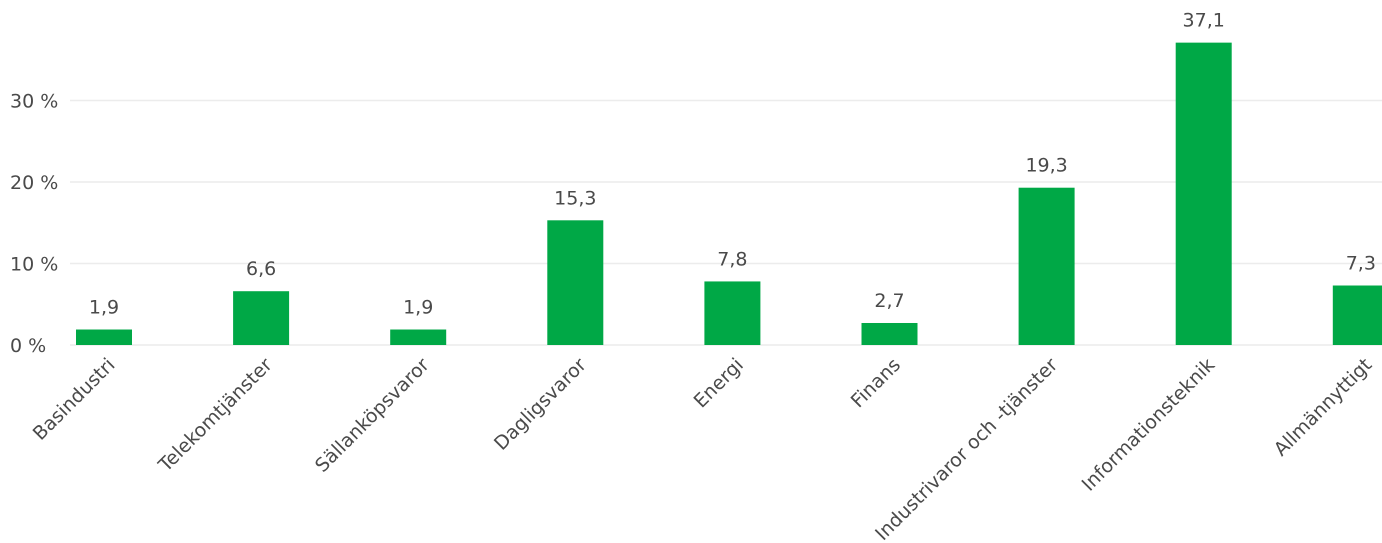 This screenshot has height=543, width=1382. Describe the element at coordinates (34, 224) in the screenshot. I see `y-axis-tick-labels: 0 % 10 % 20 % 30 %` at that location.